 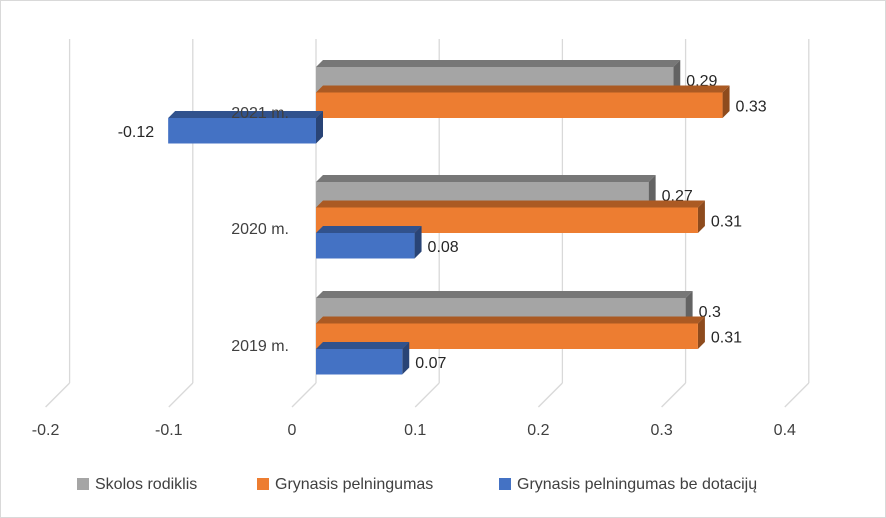 What do you see at coordinates (415, 430) in the screenshot?
I see `x-tick-label: 0.1` at bounding box center [415, 430].